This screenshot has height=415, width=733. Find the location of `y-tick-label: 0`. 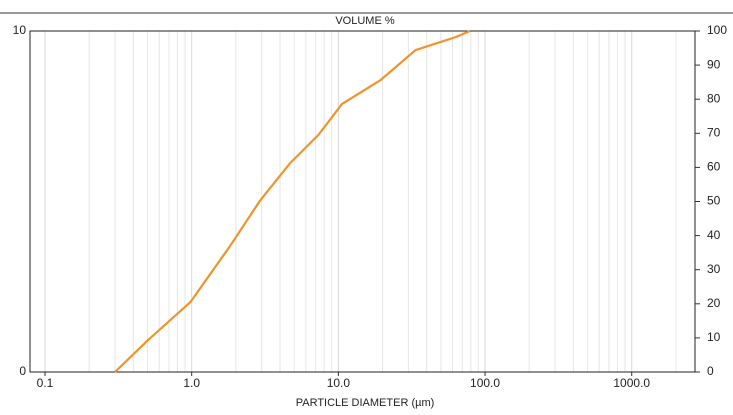

y-tick-label: 0 is located at coordinates (22, 371).